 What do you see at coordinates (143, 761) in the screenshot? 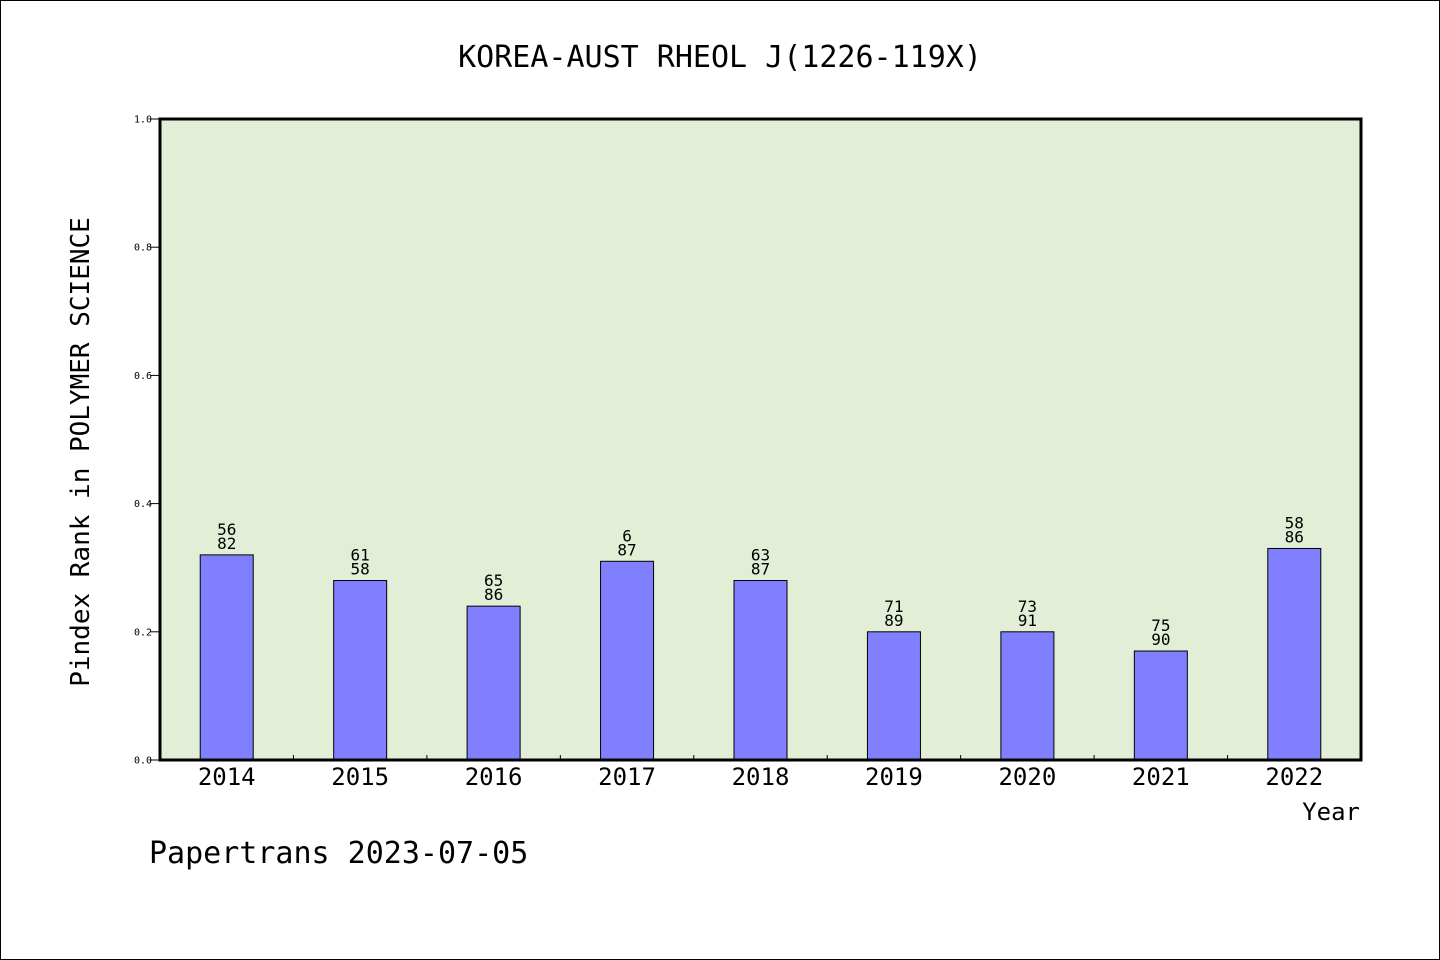
I see `y-tick-label: 0.0` at bounding box center [143, 761].